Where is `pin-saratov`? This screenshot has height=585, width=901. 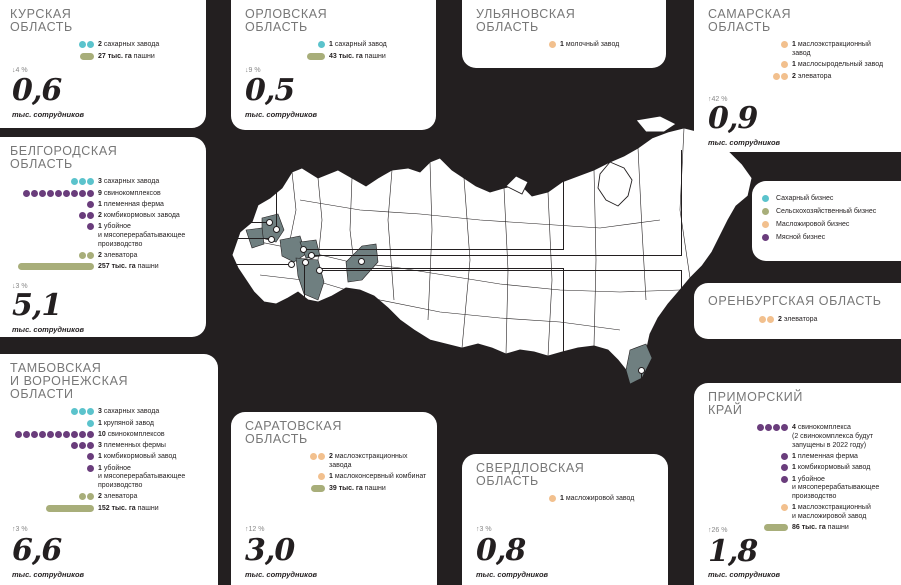 pin-saratov is located at coordinates (305, 262).